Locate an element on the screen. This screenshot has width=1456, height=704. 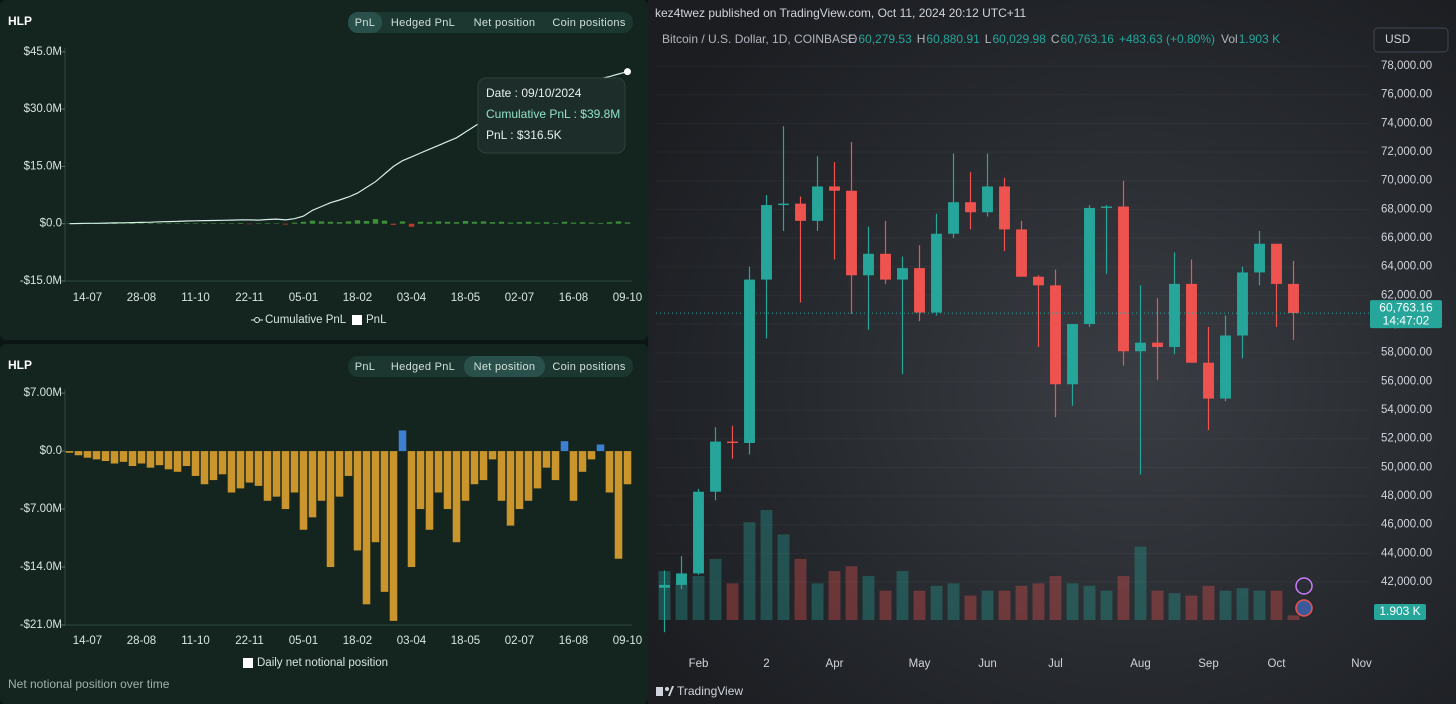
ohlc-key: H is located at coordinates (921, 39).